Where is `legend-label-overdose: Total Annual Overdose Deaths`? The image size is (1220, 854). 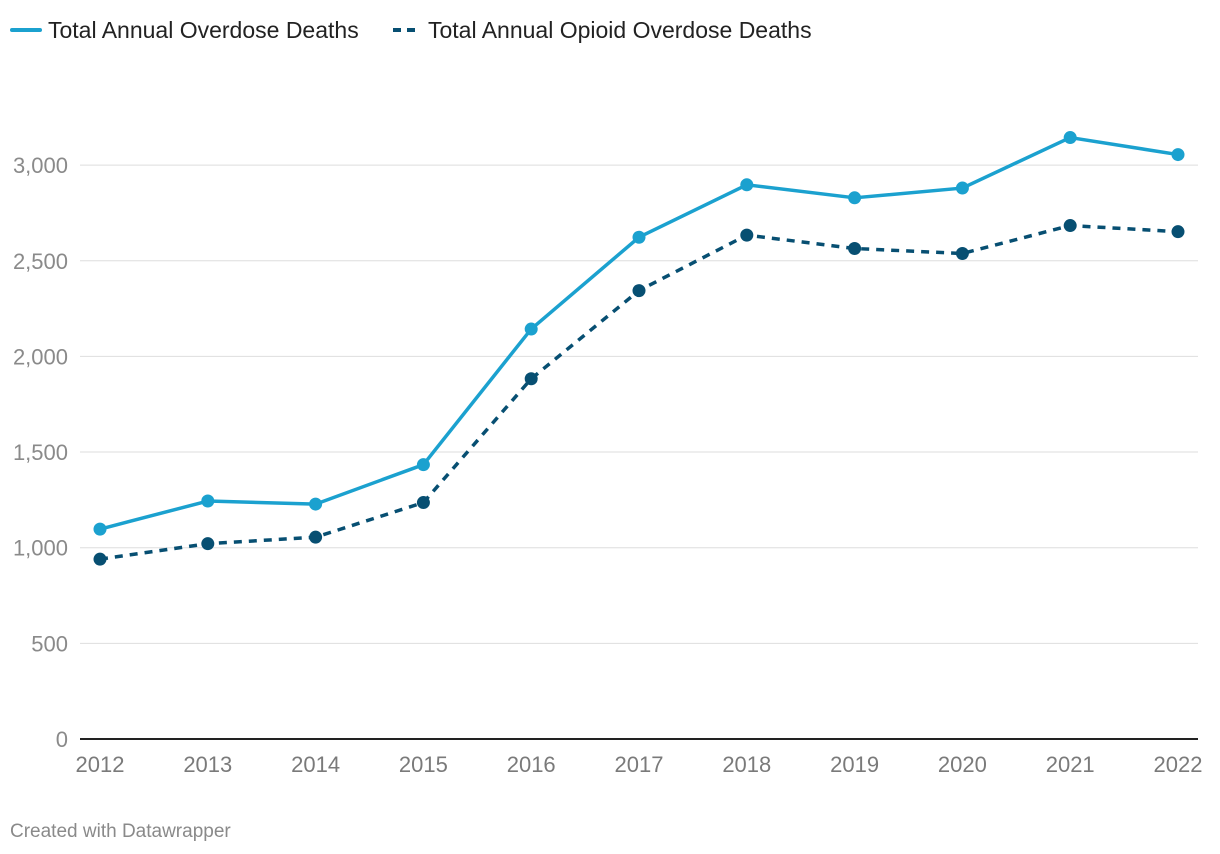
legend-label-overdose: Total Annual Overdose Deaths is located at coordinates (203, 30).